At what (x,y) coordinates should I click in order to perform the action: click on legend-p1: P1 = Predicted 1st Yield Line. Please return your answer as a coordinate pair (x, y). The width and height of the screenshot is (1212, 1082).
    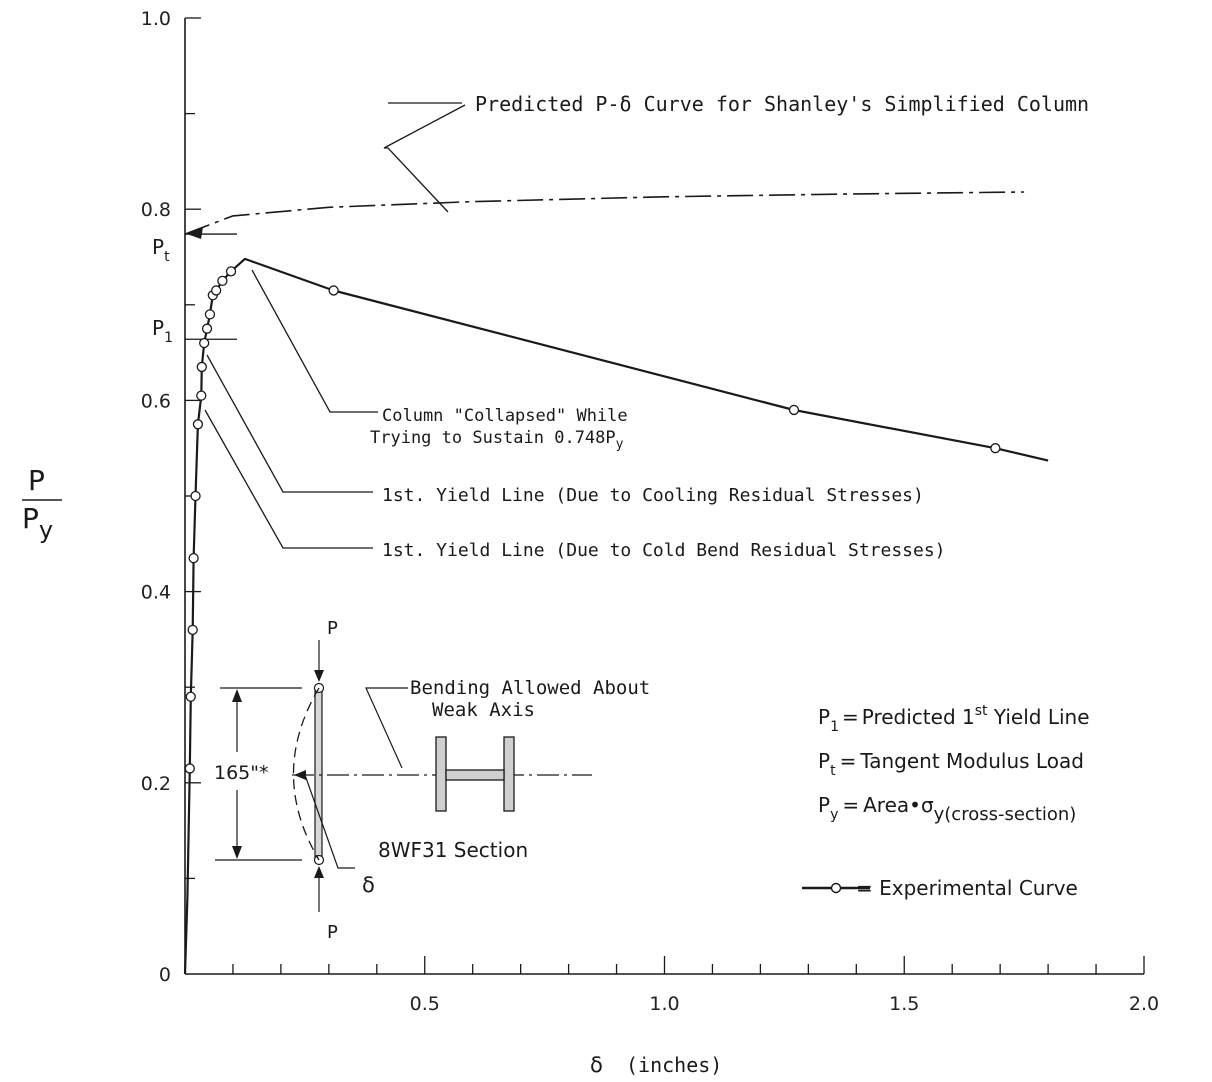
    Looking at the image, I should click on (954, 719).